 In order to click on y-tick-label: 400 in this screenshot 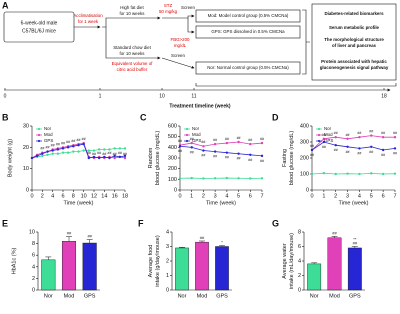, I will do `click(172, 148)`.